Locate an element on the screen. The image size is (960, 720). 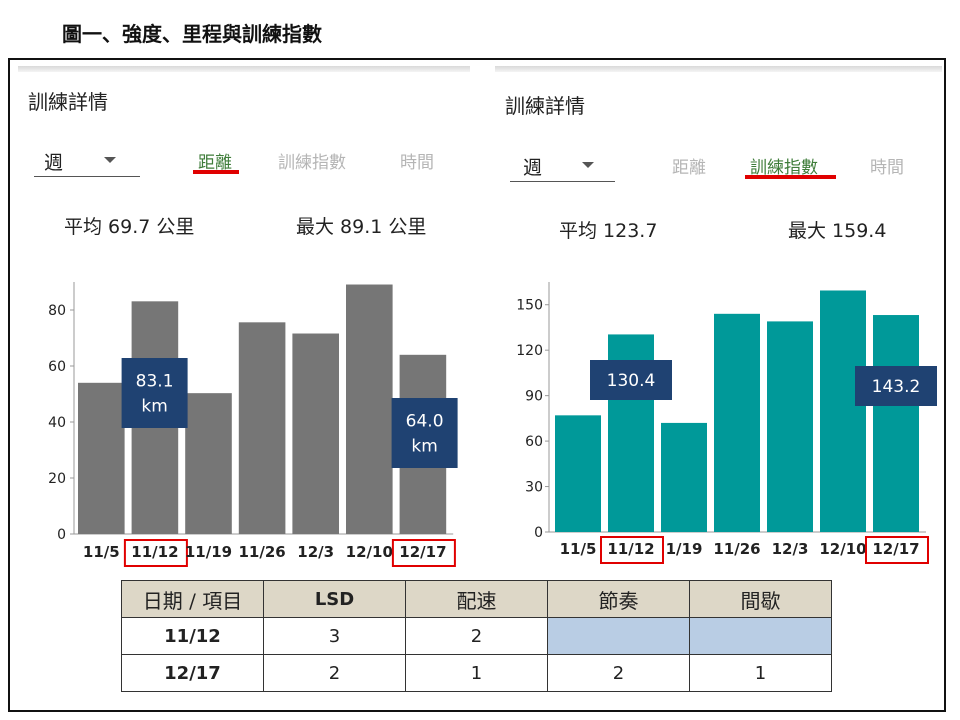
callout-label: 130.4 is located at coordinates (631, 381).